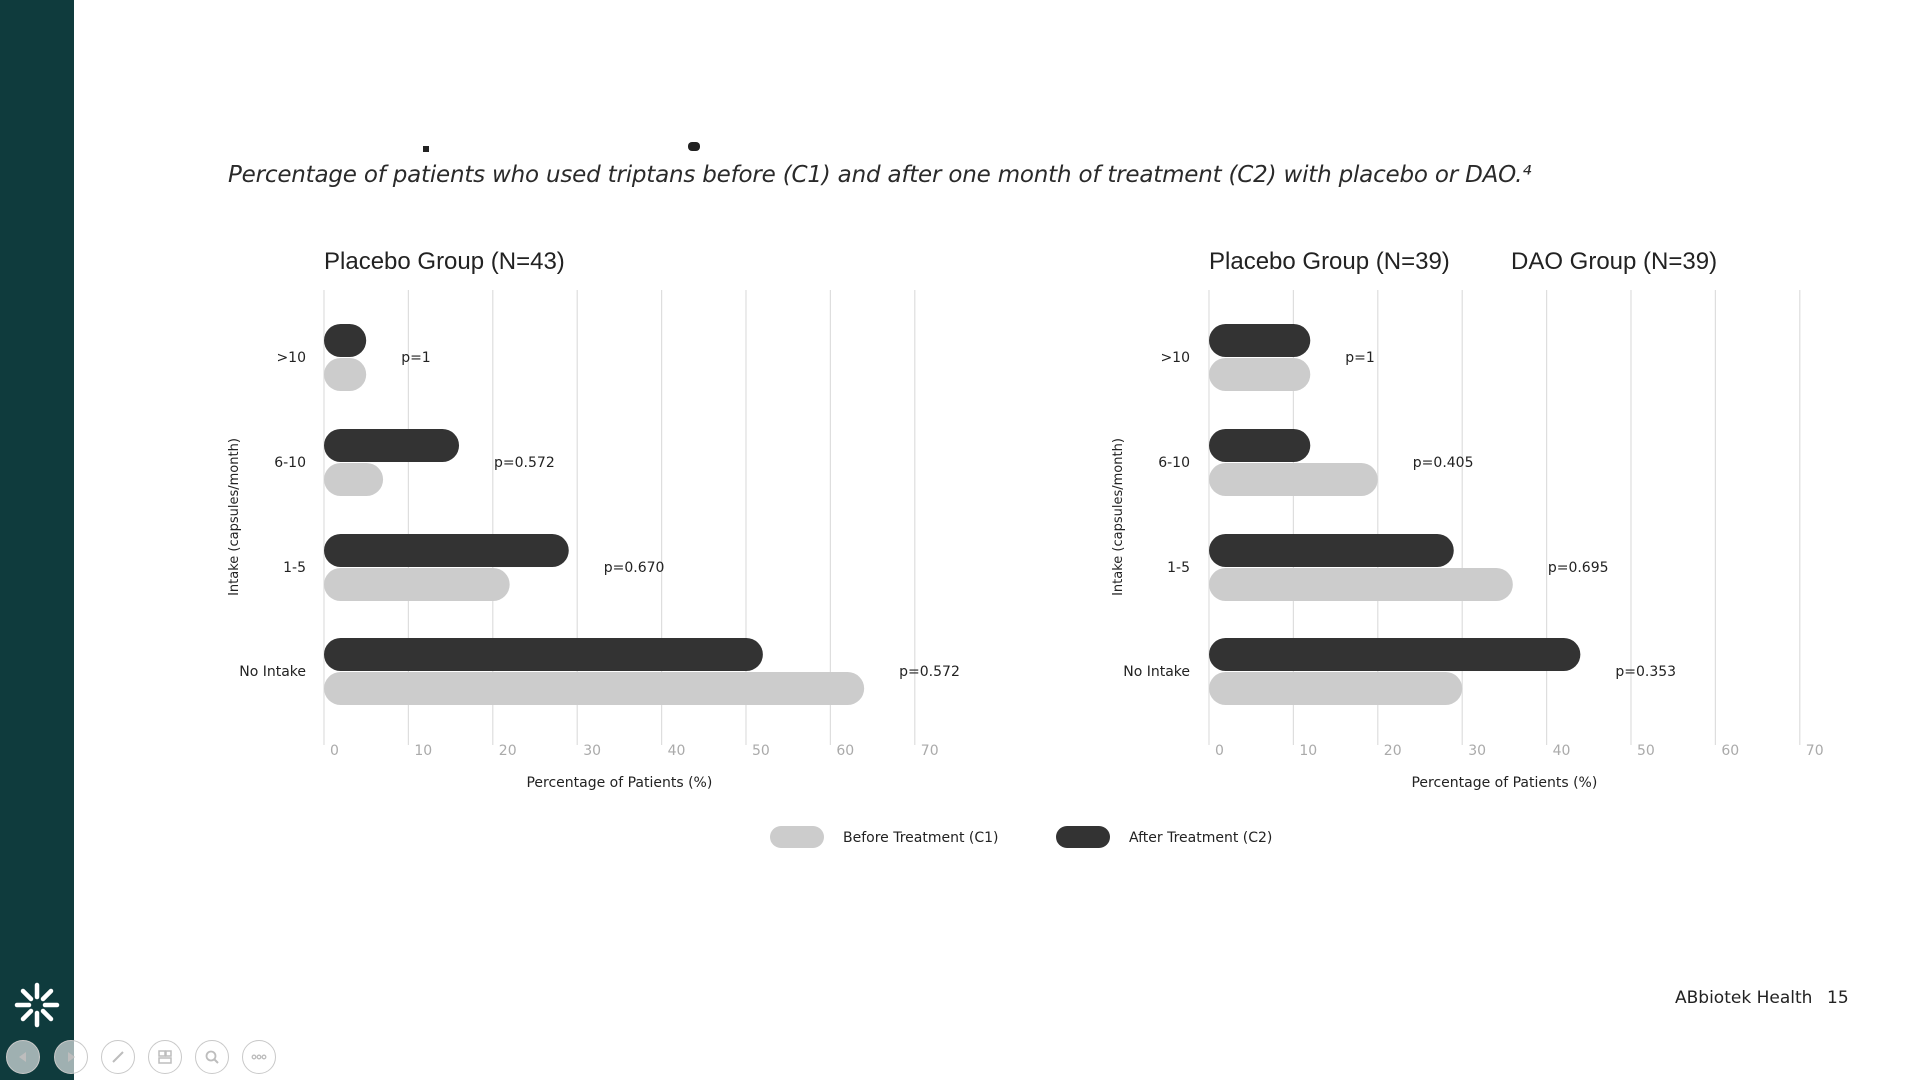 This screenshot has width=1920, height=1080. I want to click on zoom-icon, so click(212, 1057).